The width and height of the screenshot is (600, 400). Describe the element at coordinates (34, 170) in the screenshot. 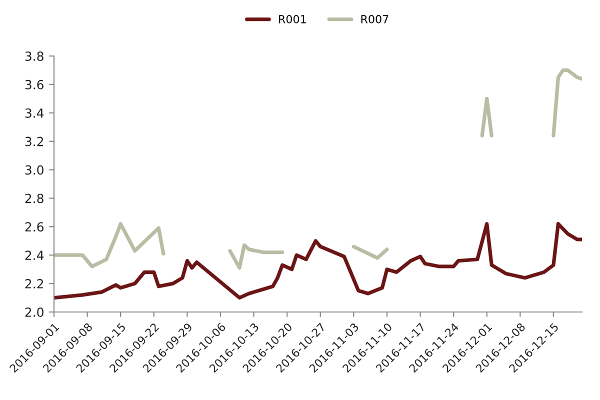

I see `y-tick-label: 3.0` at that location.